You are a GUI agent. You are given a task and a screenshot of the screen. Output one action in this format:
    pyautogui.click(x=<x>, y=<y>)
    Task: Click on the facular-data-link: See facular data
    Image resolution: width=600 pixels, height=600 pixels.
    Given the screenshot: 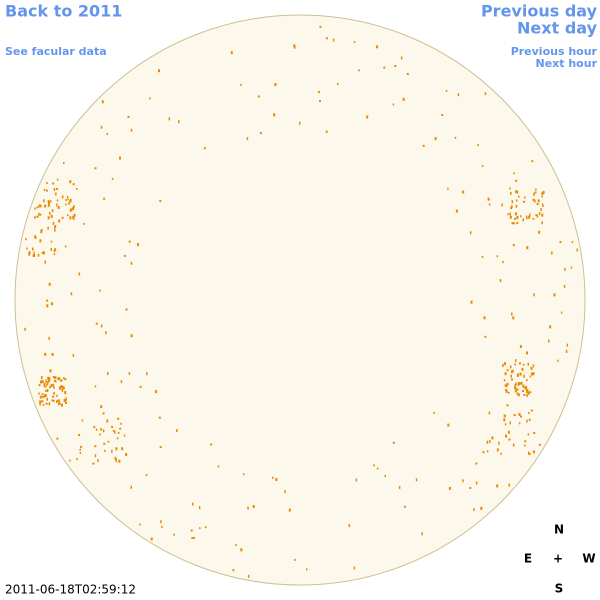 What is the action you would take?
    pyautogui.click(x=56, y=51)
    